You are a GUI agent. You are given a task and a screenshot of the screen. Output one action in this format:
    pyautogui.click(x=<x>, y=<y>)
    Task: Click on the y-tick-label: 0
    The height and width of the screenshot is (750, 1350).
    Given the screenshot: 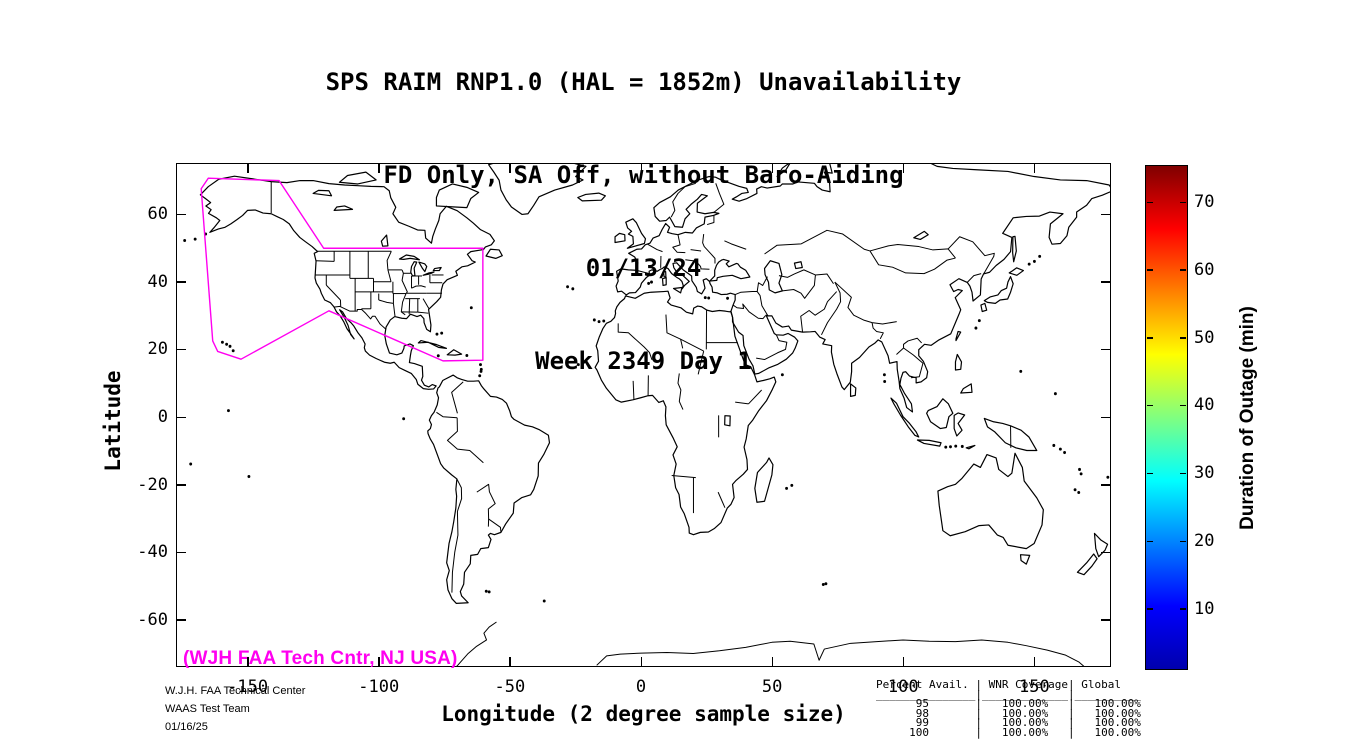 What is the action you would take?
    pyautogui.click(x=162, y=417)
    